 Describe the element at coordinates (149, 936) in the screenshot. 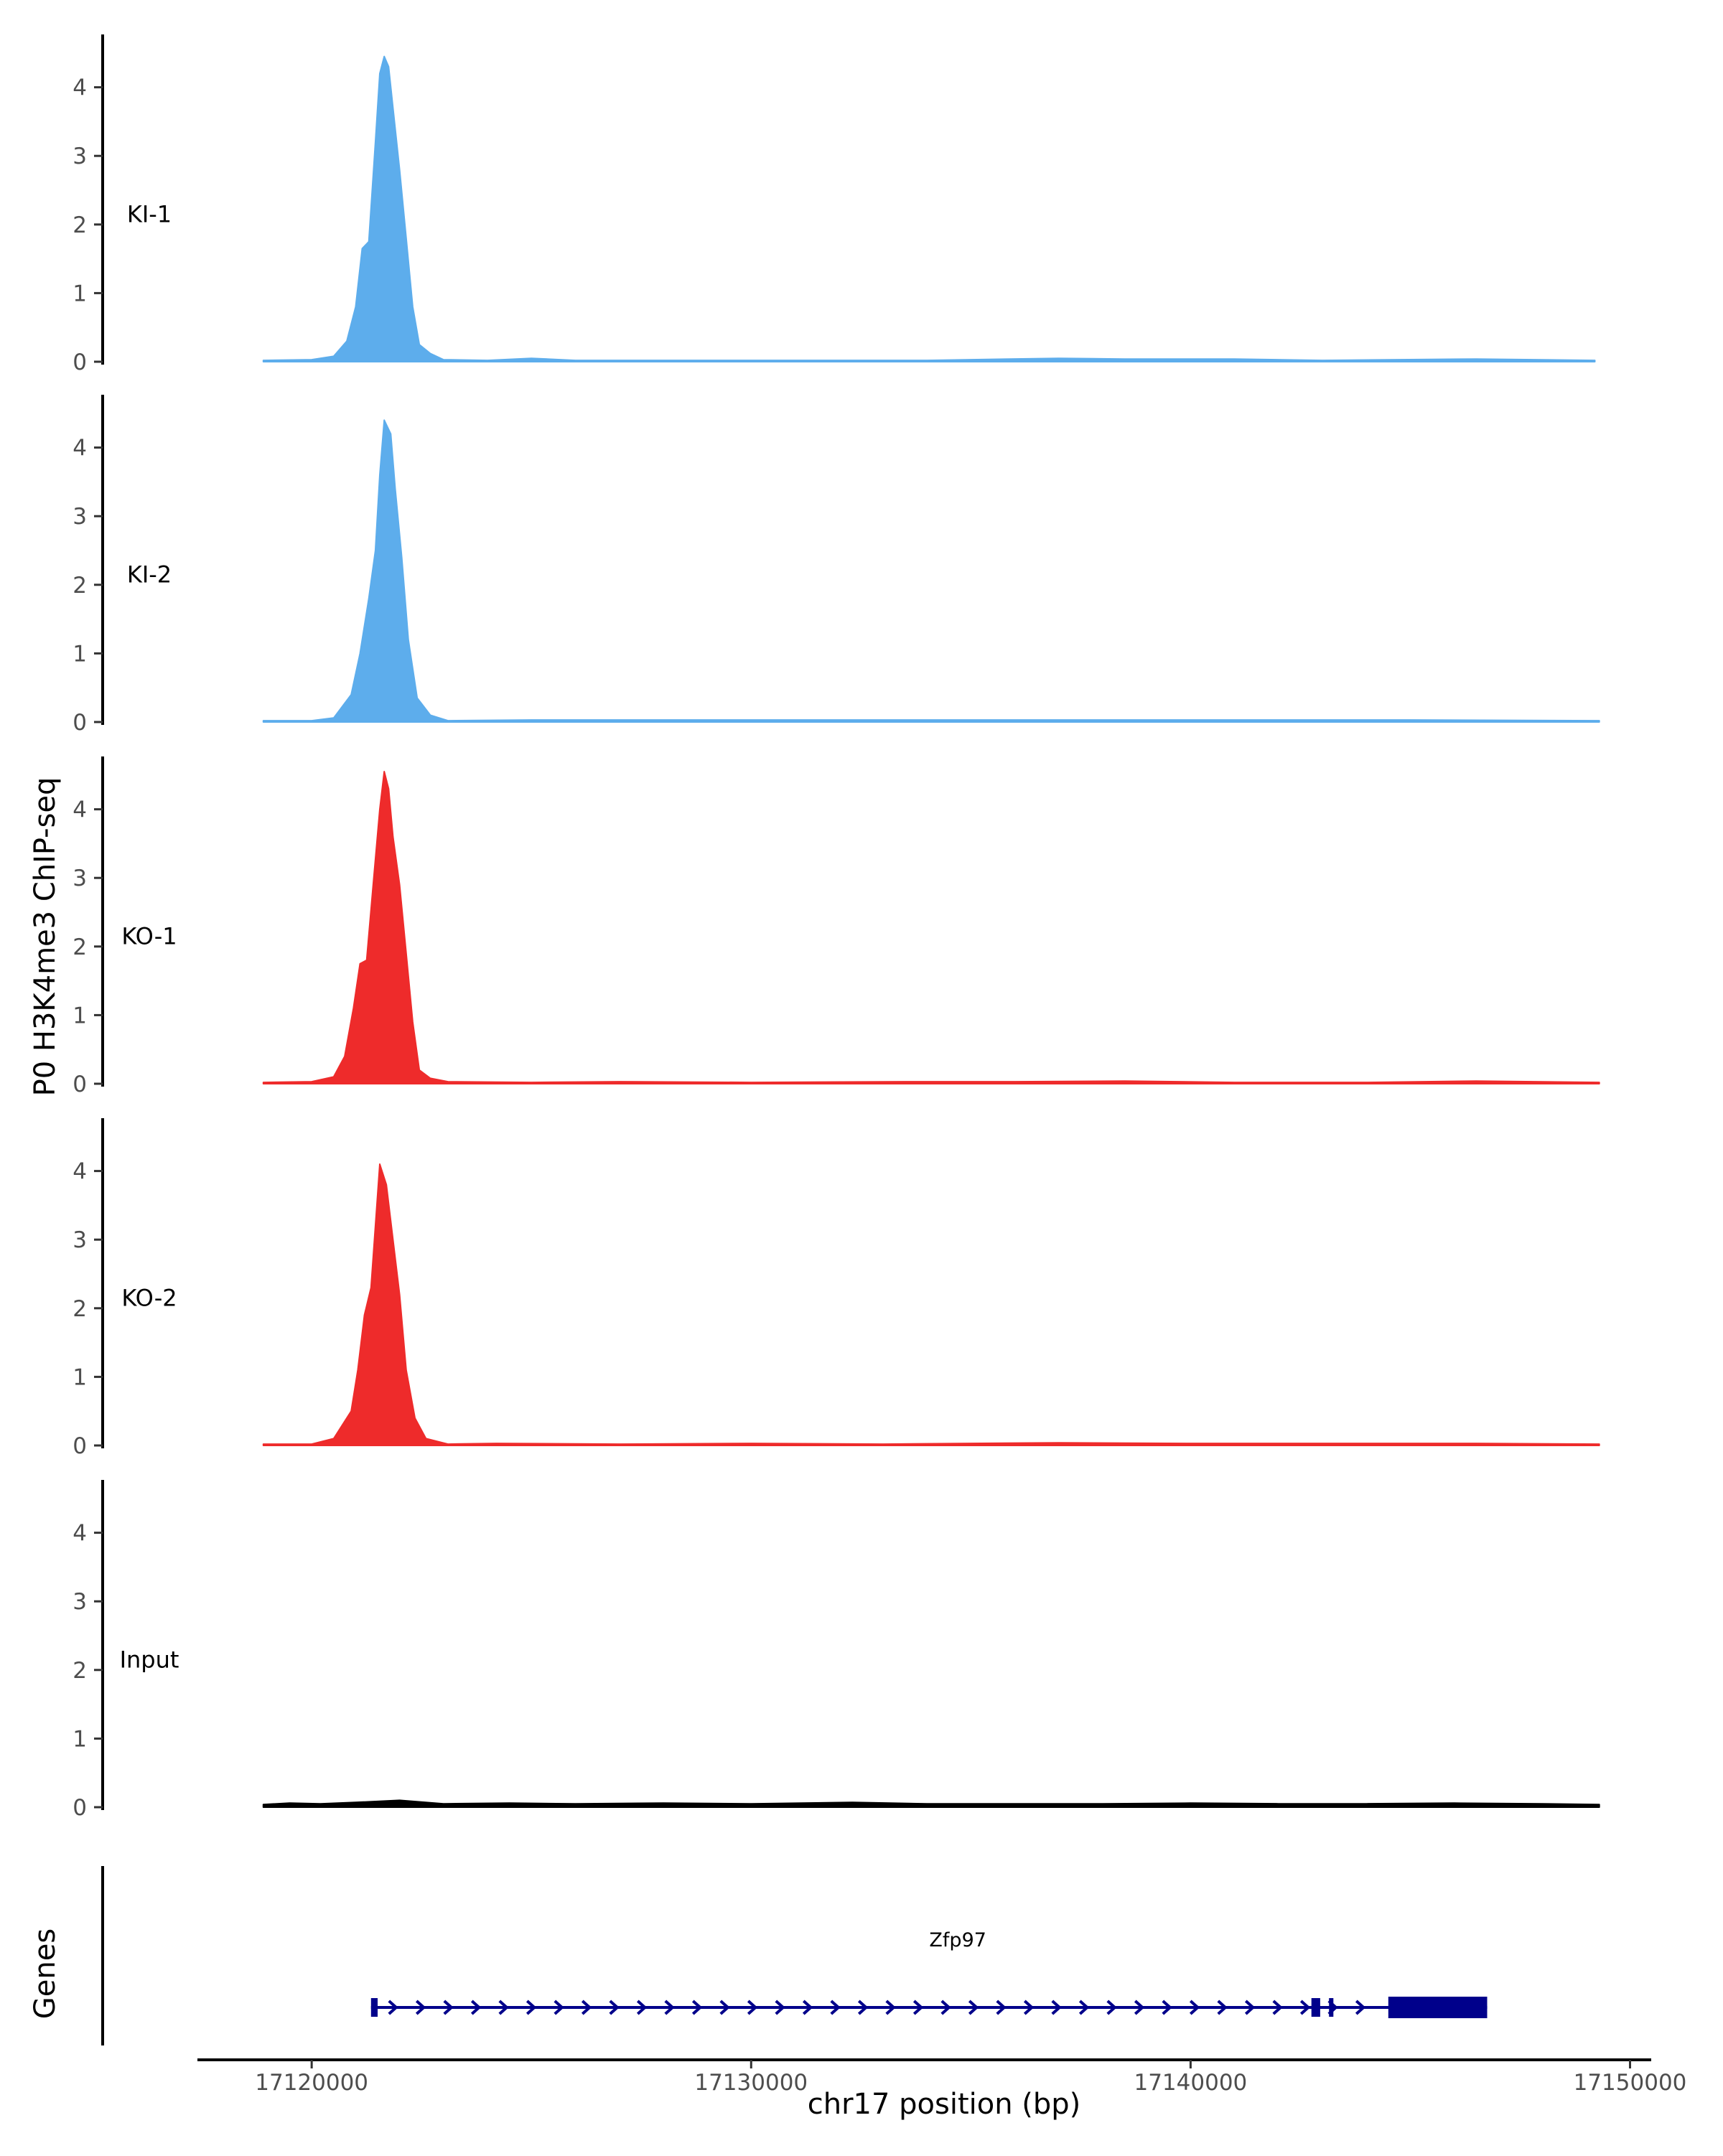

I see `track-label: KO-1` at that location.